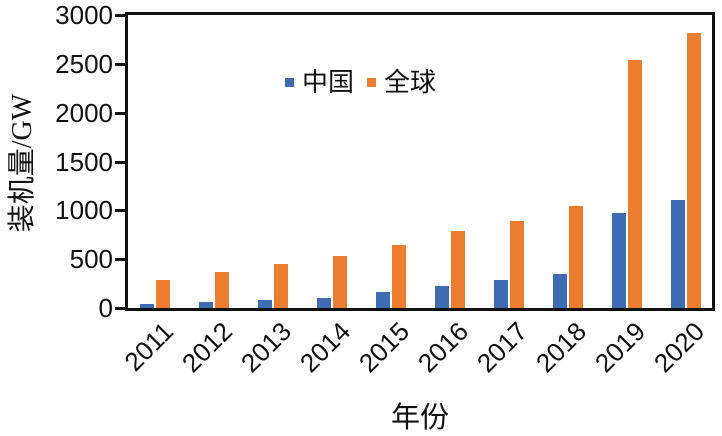 This screenshot has height=436, width=722. Describe the element at coordinates (383, 299) in the screenshot. I see `bar-中国-2015` at that location.